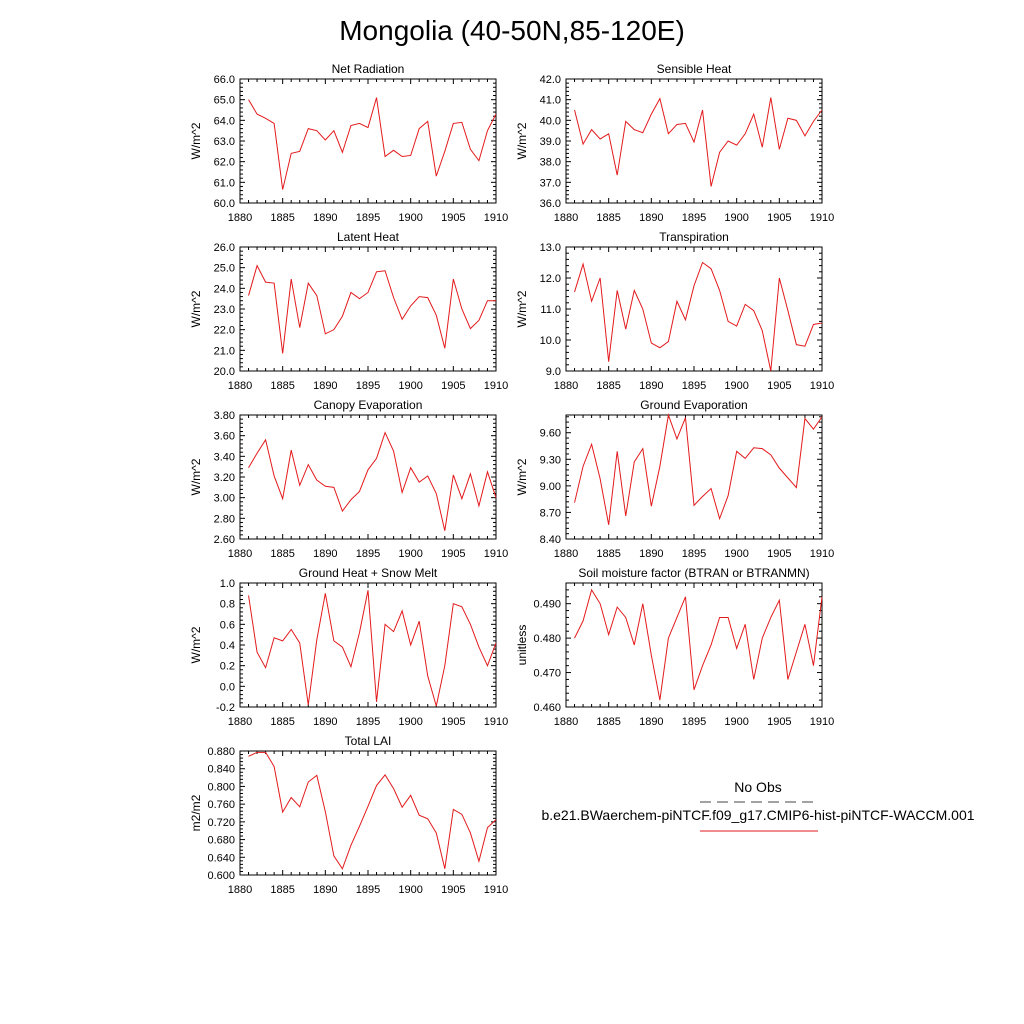  What do you see at coordinates (550, 279) in the screenshot?
I see `y-tick-label: 12.0` at bounding box center [550, 279].